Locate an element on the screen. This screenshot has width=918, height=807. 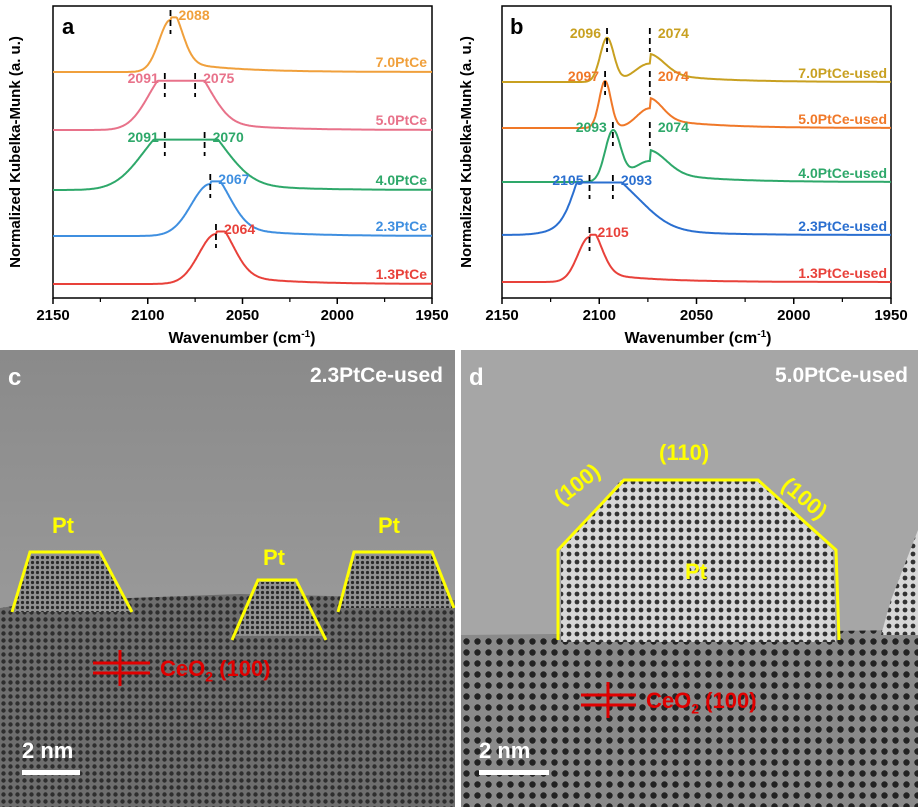
series-line-2.3PtCe is located at coordinates (242, 208).